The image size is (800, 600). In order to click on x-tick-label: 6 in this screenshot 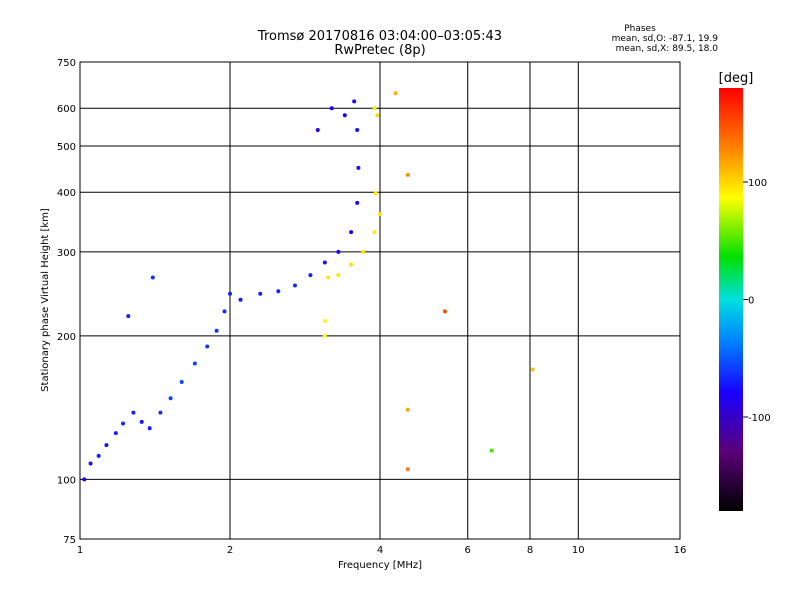, I will do `click(468, 550)`.